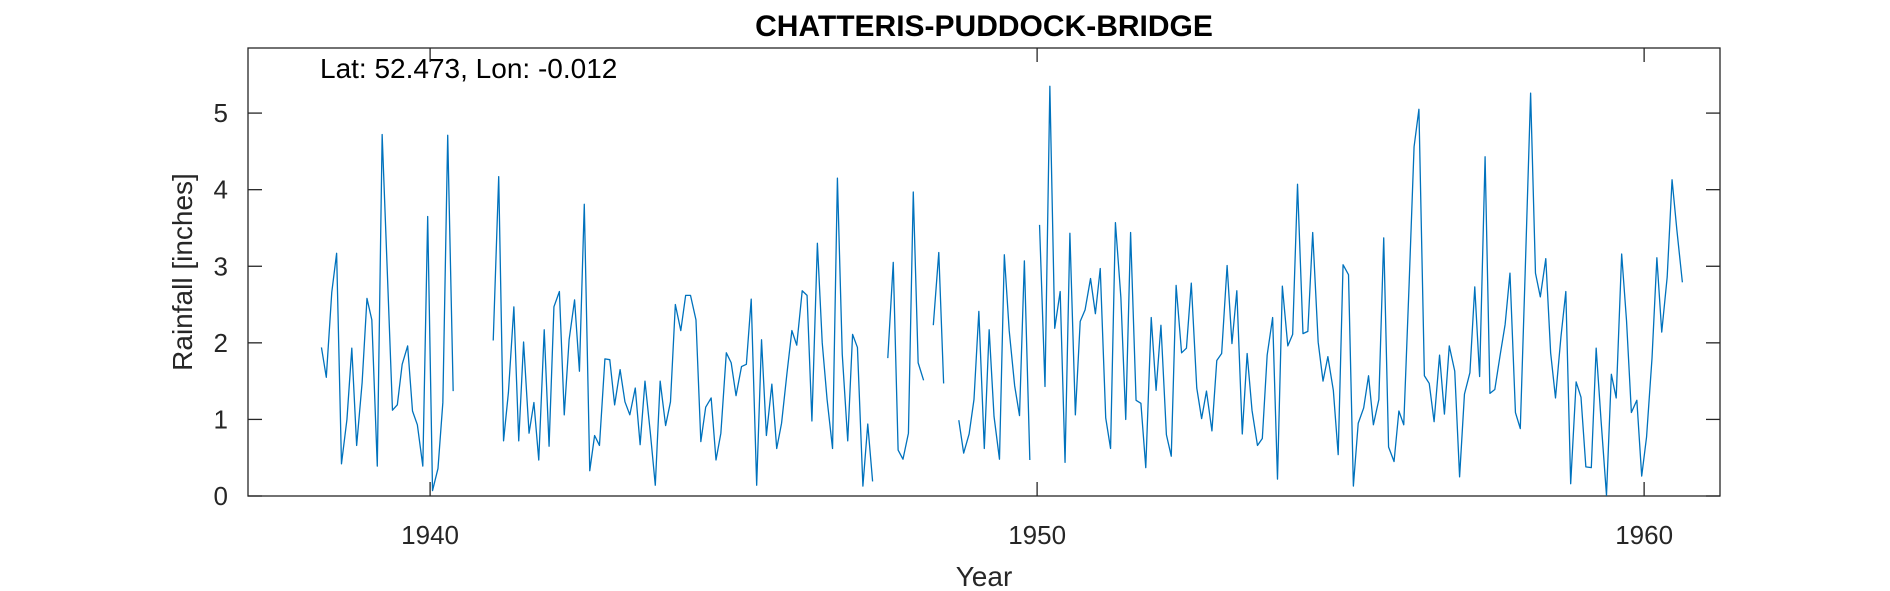  What do you see at coordinates (221, 419) in the screenshot?
I see `y-tick-label: 1` at bounding box center [221, 419].